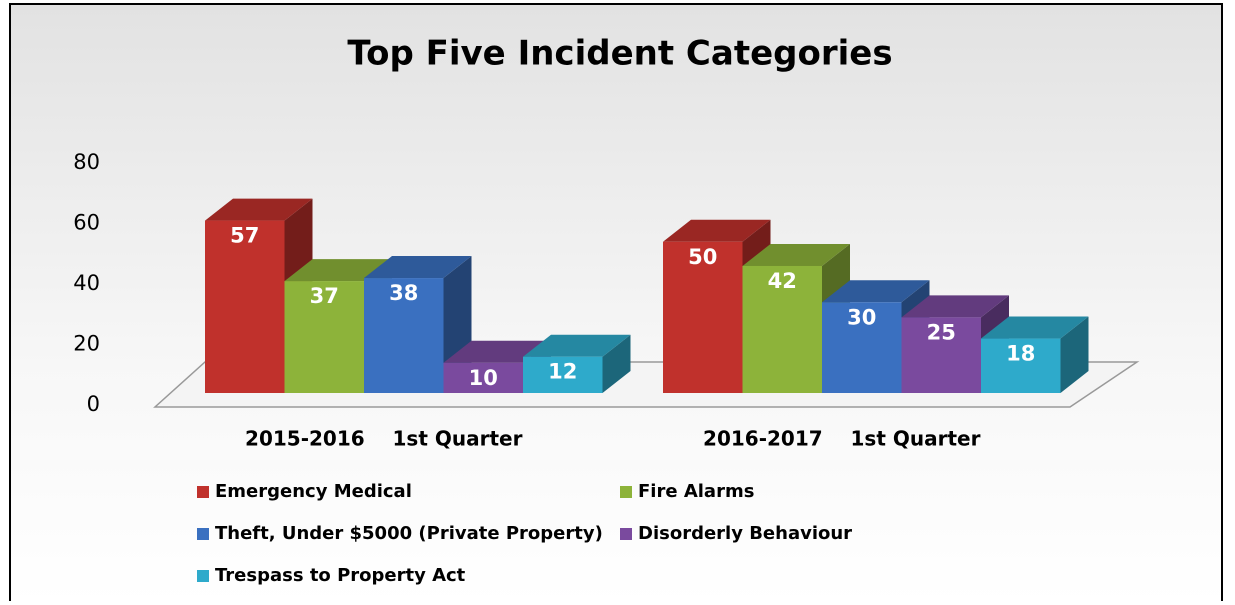  I want to click on data-label: 12, so click(562, 372).